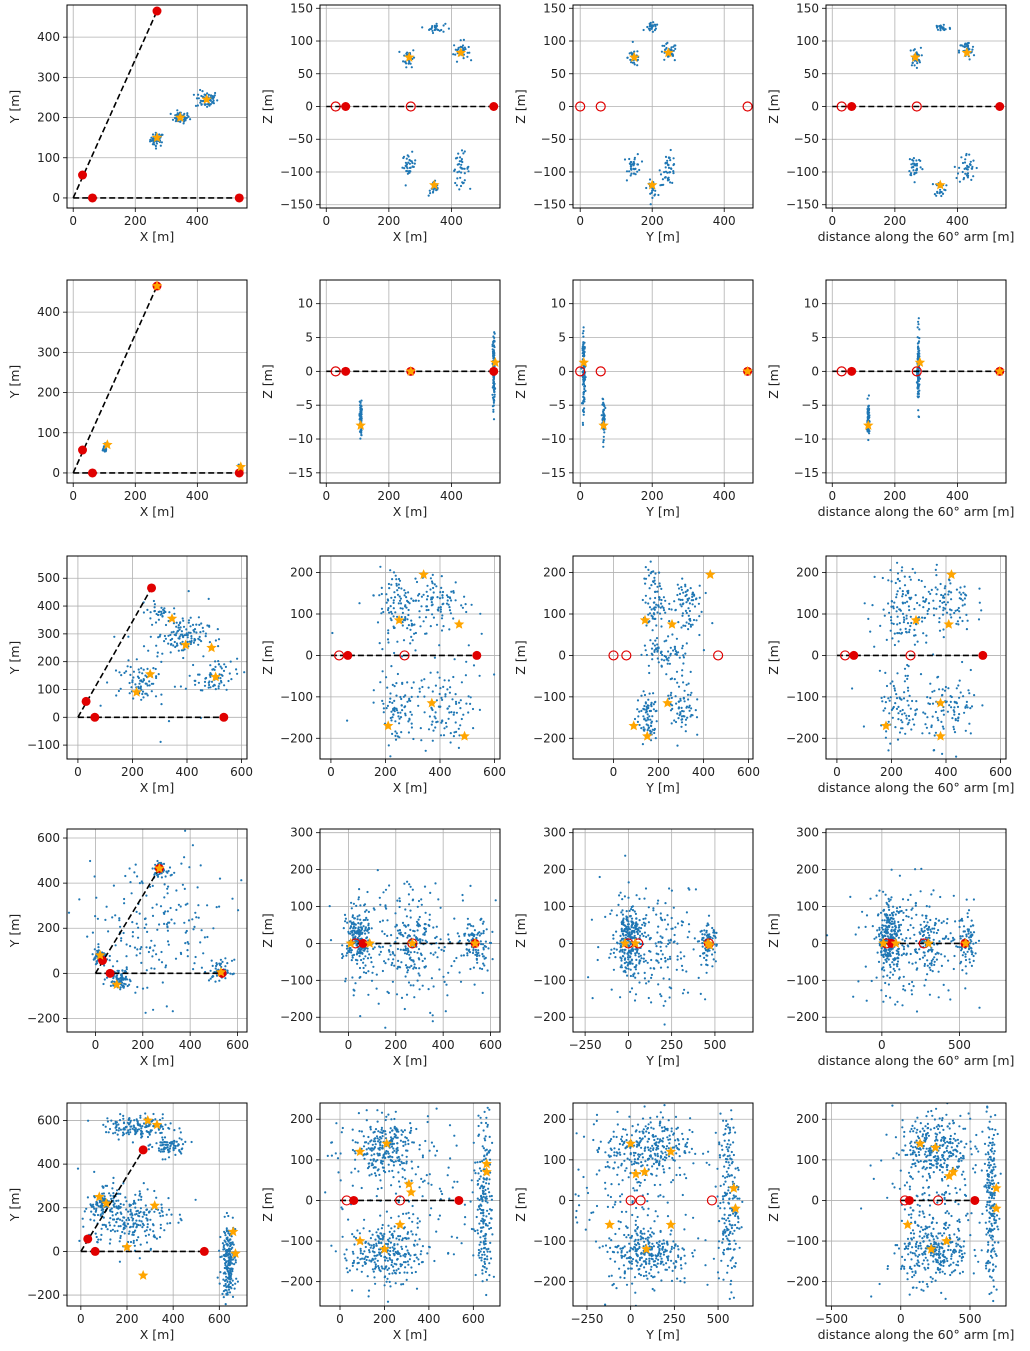  Describe the element at coordinates (807, 8) in the screenshot. I see `y-tick-label: 150` at that location.